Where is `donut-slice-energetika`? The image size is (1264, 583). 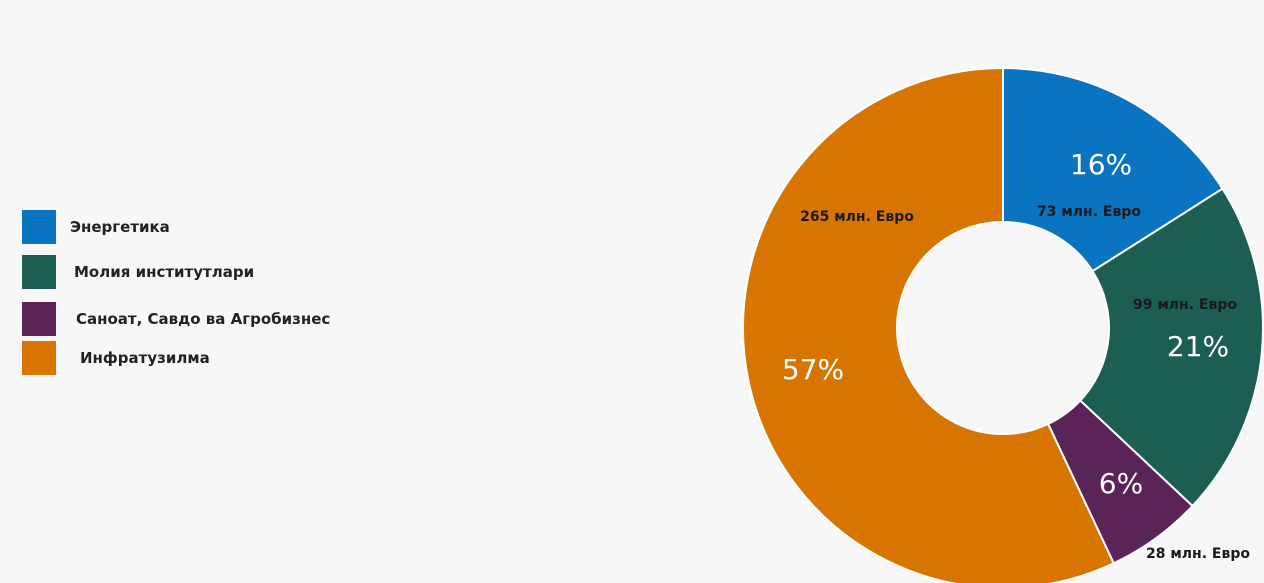 donut-slice-energetika is located at coordinates (1113, 169).